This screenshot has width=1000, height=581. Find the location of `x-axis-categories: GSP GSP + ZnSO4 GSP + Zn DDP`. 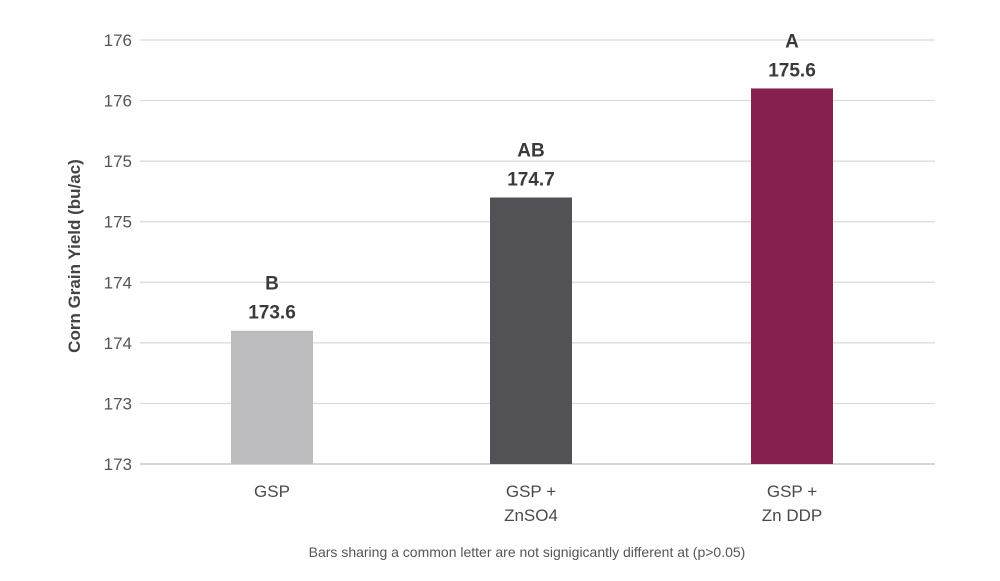

x-axis-categories: GSP GSP + ZnSO4 GSP + Zn DDP is located at coordinates (538, 503).